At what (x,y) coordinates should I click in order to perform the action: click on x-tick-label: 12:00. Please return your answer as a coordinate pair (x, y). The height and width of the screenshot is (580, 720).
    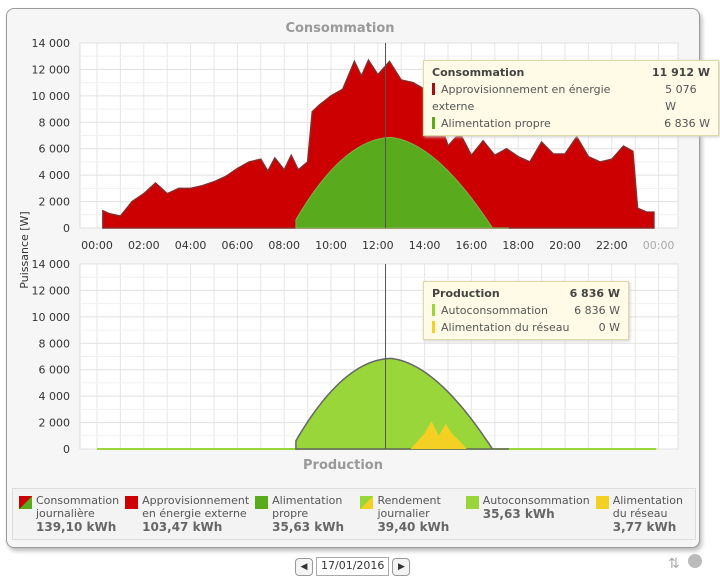
    Looking at the image, I should click on (378, 245).